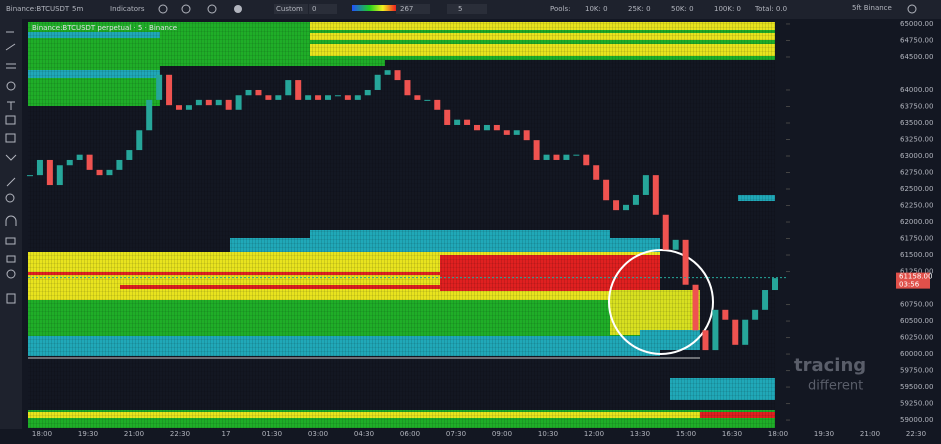 The height and width of the screenshot is (444, 941). What do you see at coordinates (732, 434) in the screenshot?
I see `x-tick-label: 16:30` at bounding box center [732, 434].